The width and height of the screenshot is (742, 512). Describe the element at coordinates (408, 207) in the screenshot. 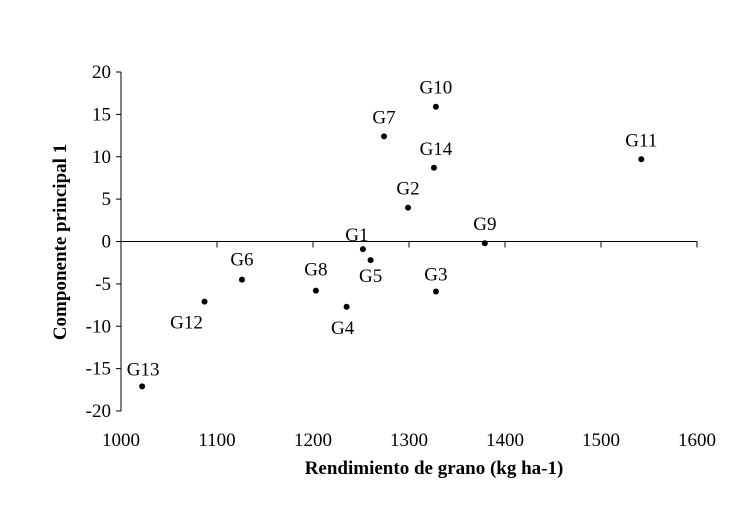

I see `data-point-g2` at that location.